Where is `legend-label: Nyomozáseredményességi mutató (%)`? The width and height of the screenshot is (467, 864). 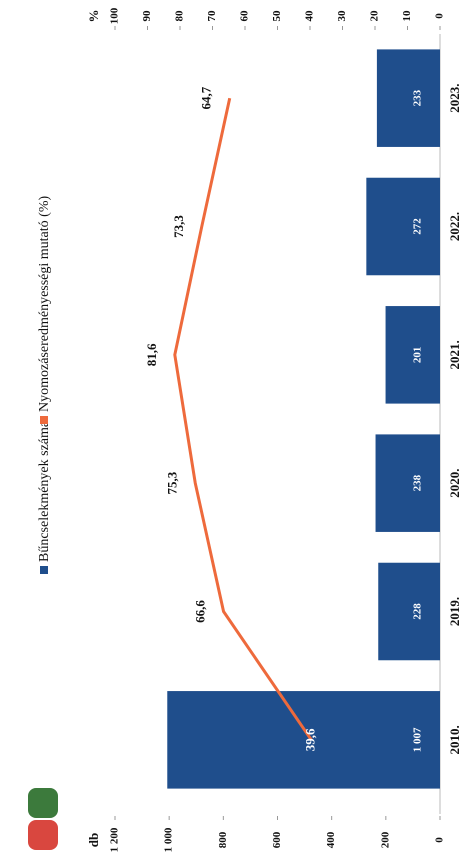 legend-label: Nyomozáseredményességi mutató (%) is located at coordinates (44, 304).